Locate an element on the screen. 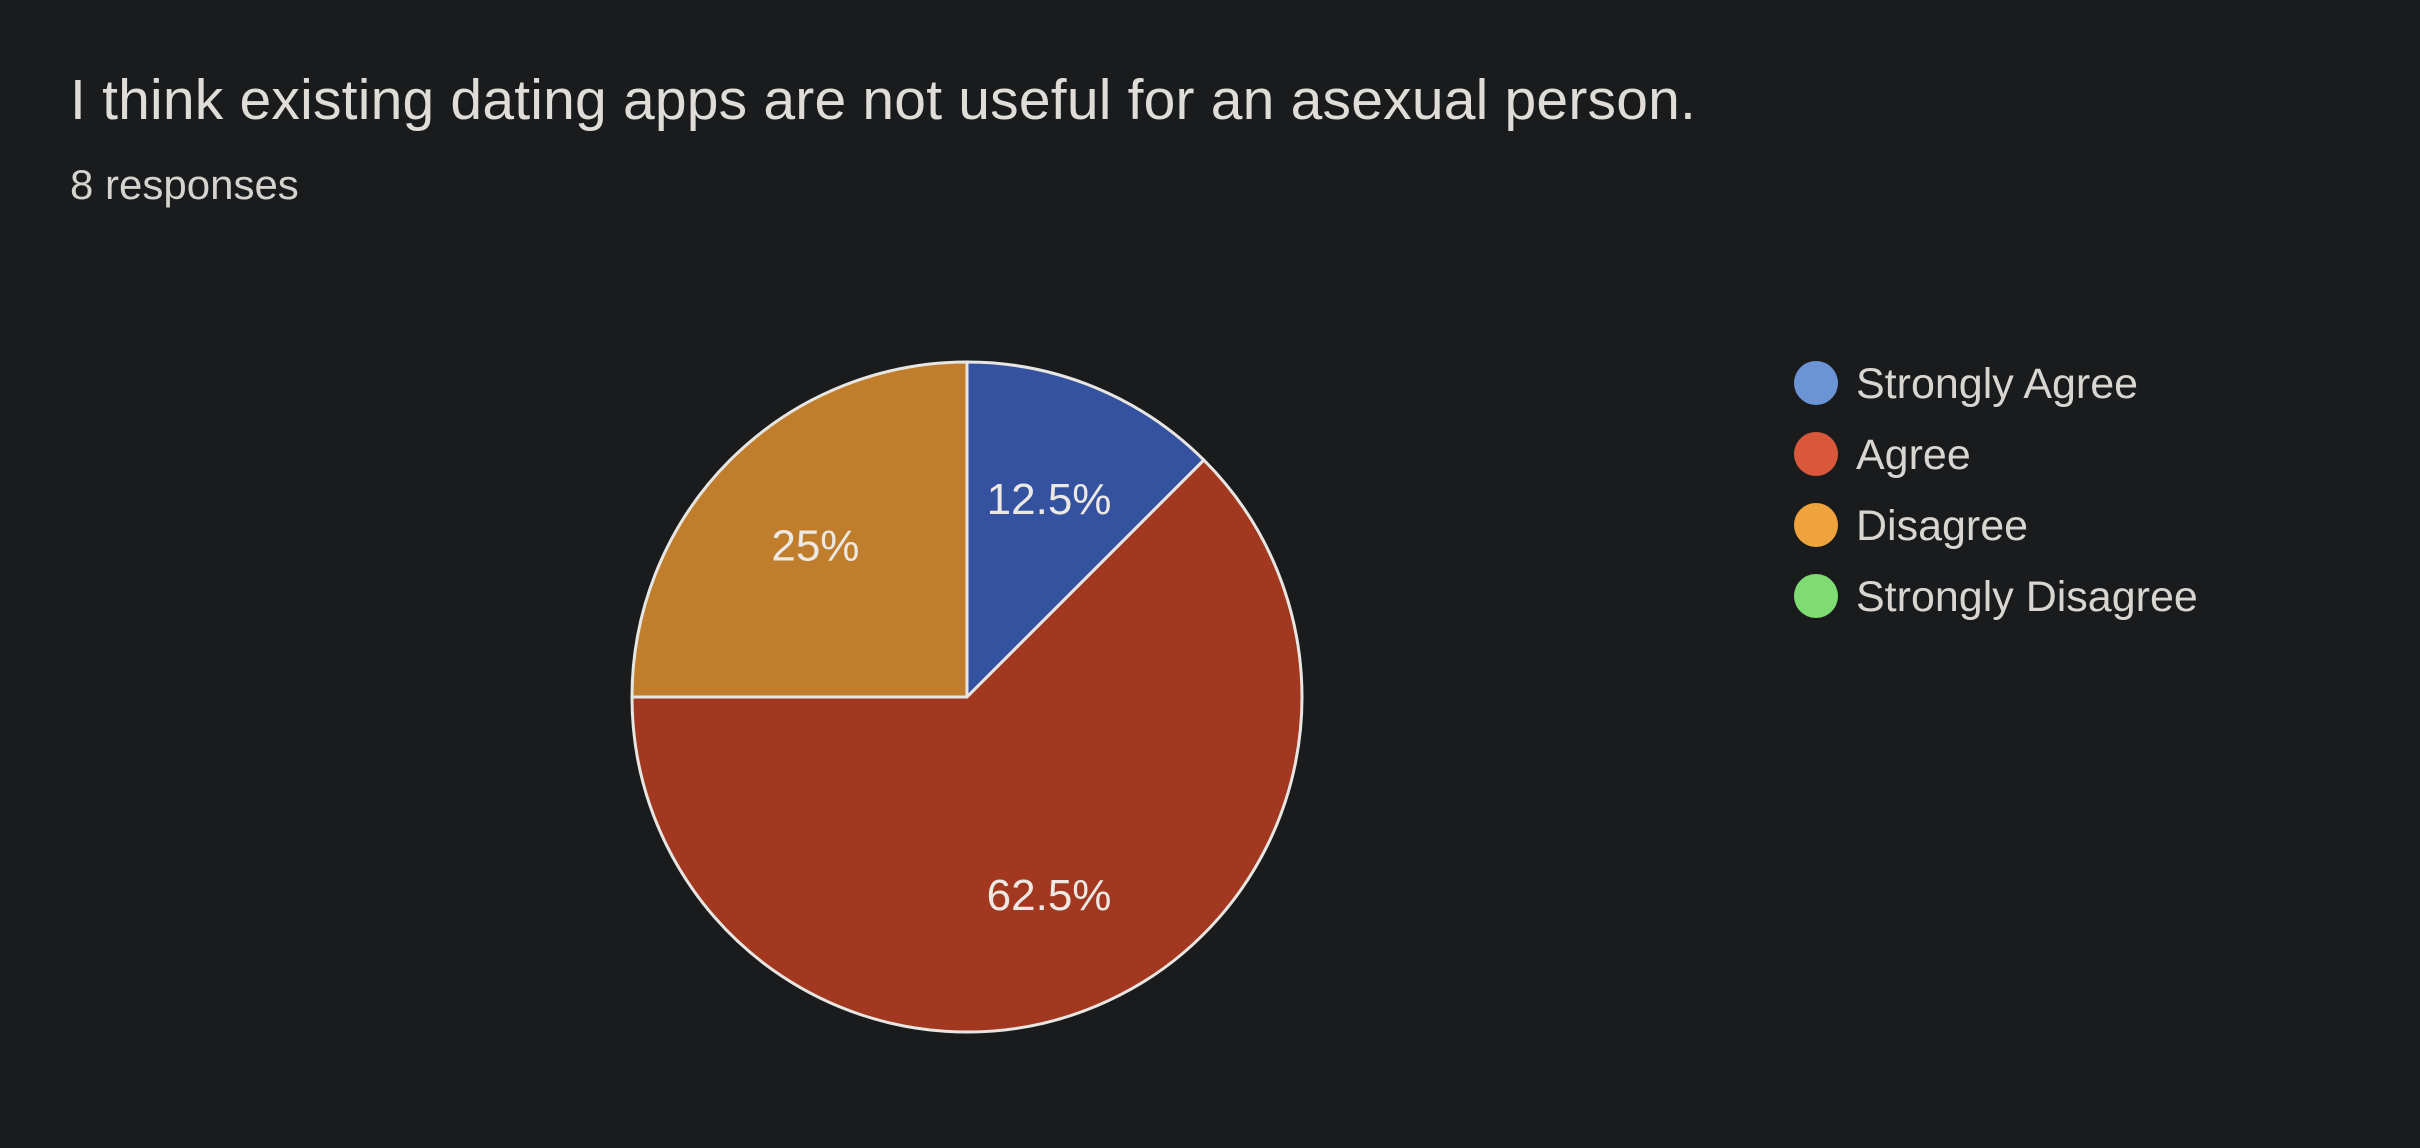 The width and height of the screenshot is (2420, 1148). pie-slice-agree is located at coordinates (967, 746).